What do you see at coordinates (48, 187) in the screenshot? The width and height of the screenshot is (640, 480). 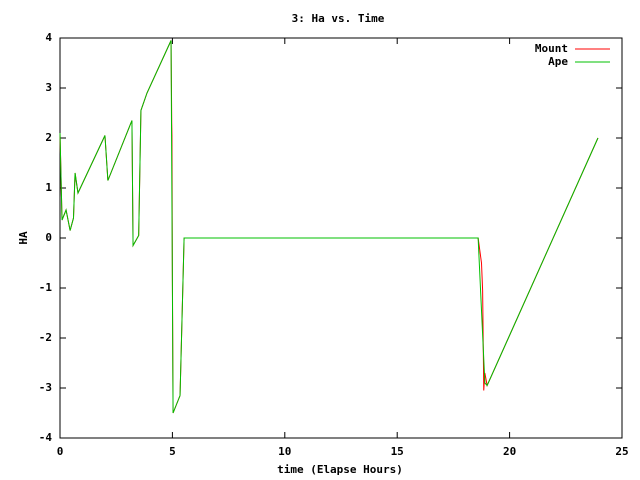 I see `y-tick-label: 1` at bounding box center [48, 187].